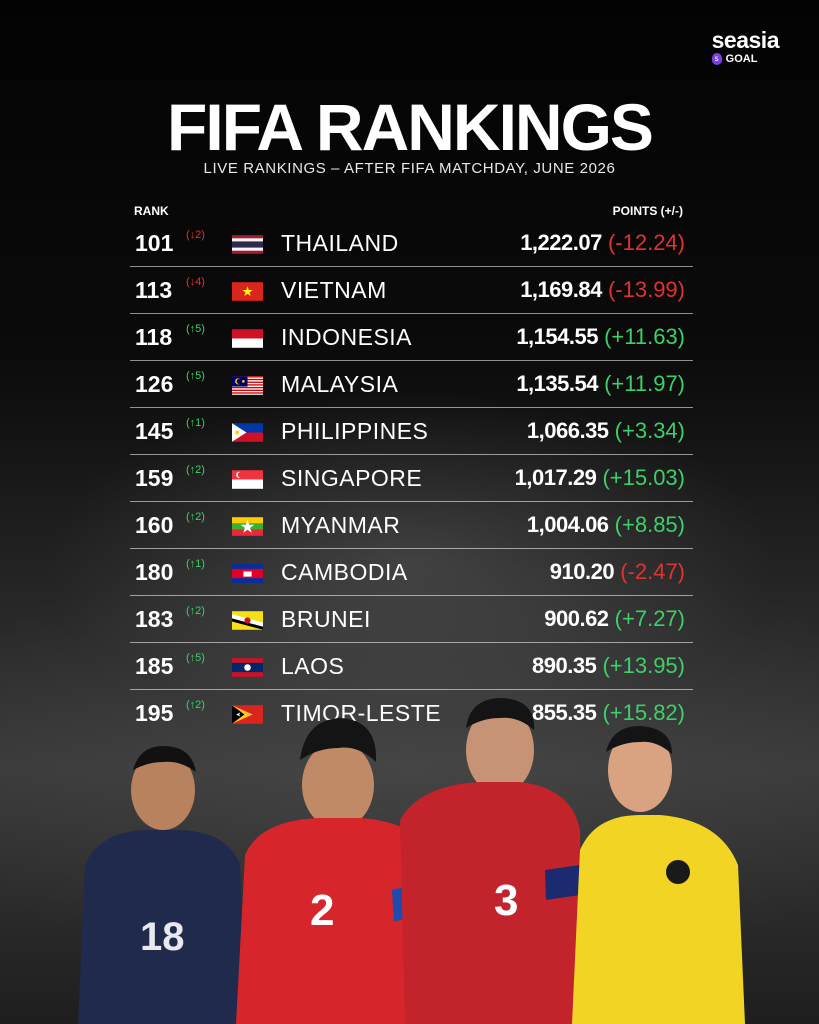 This screenshot has height=1024, width=819. Describe the element at coordinates (344, 572) in the screenshot. I see `country-name: CAMBODIA` at that location.